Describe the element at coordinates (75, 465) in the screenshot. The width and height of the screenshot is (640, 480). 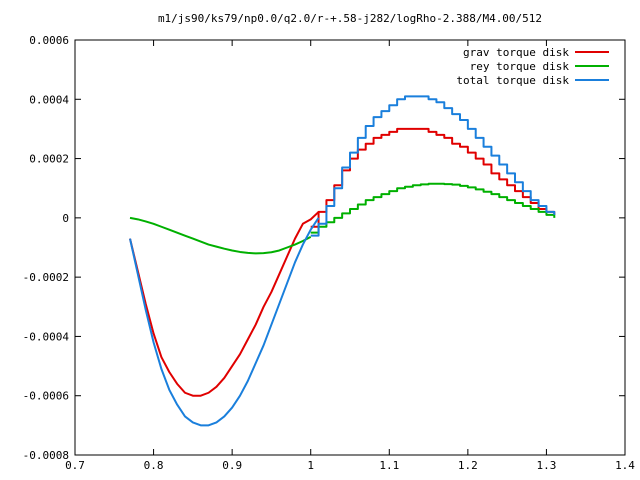
I see `x-tick-label: 0.7` at that location.